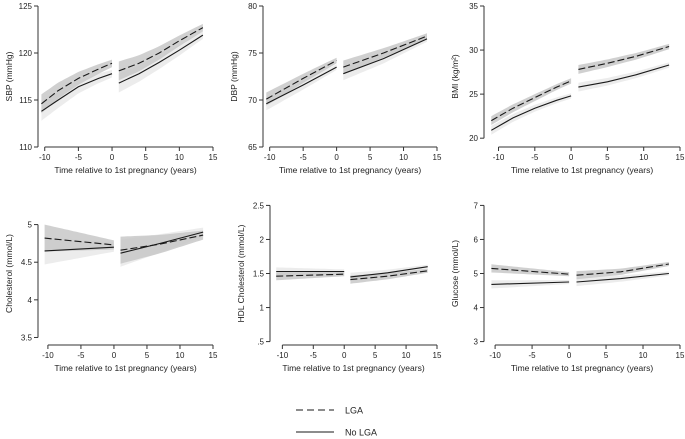 The width and height of the screenshot is (685, 439). What do you see at coordinates (361, 433) in the screenshot?
I see `legend-no-lga-label: No LGA` at bounding box center [361, 433].